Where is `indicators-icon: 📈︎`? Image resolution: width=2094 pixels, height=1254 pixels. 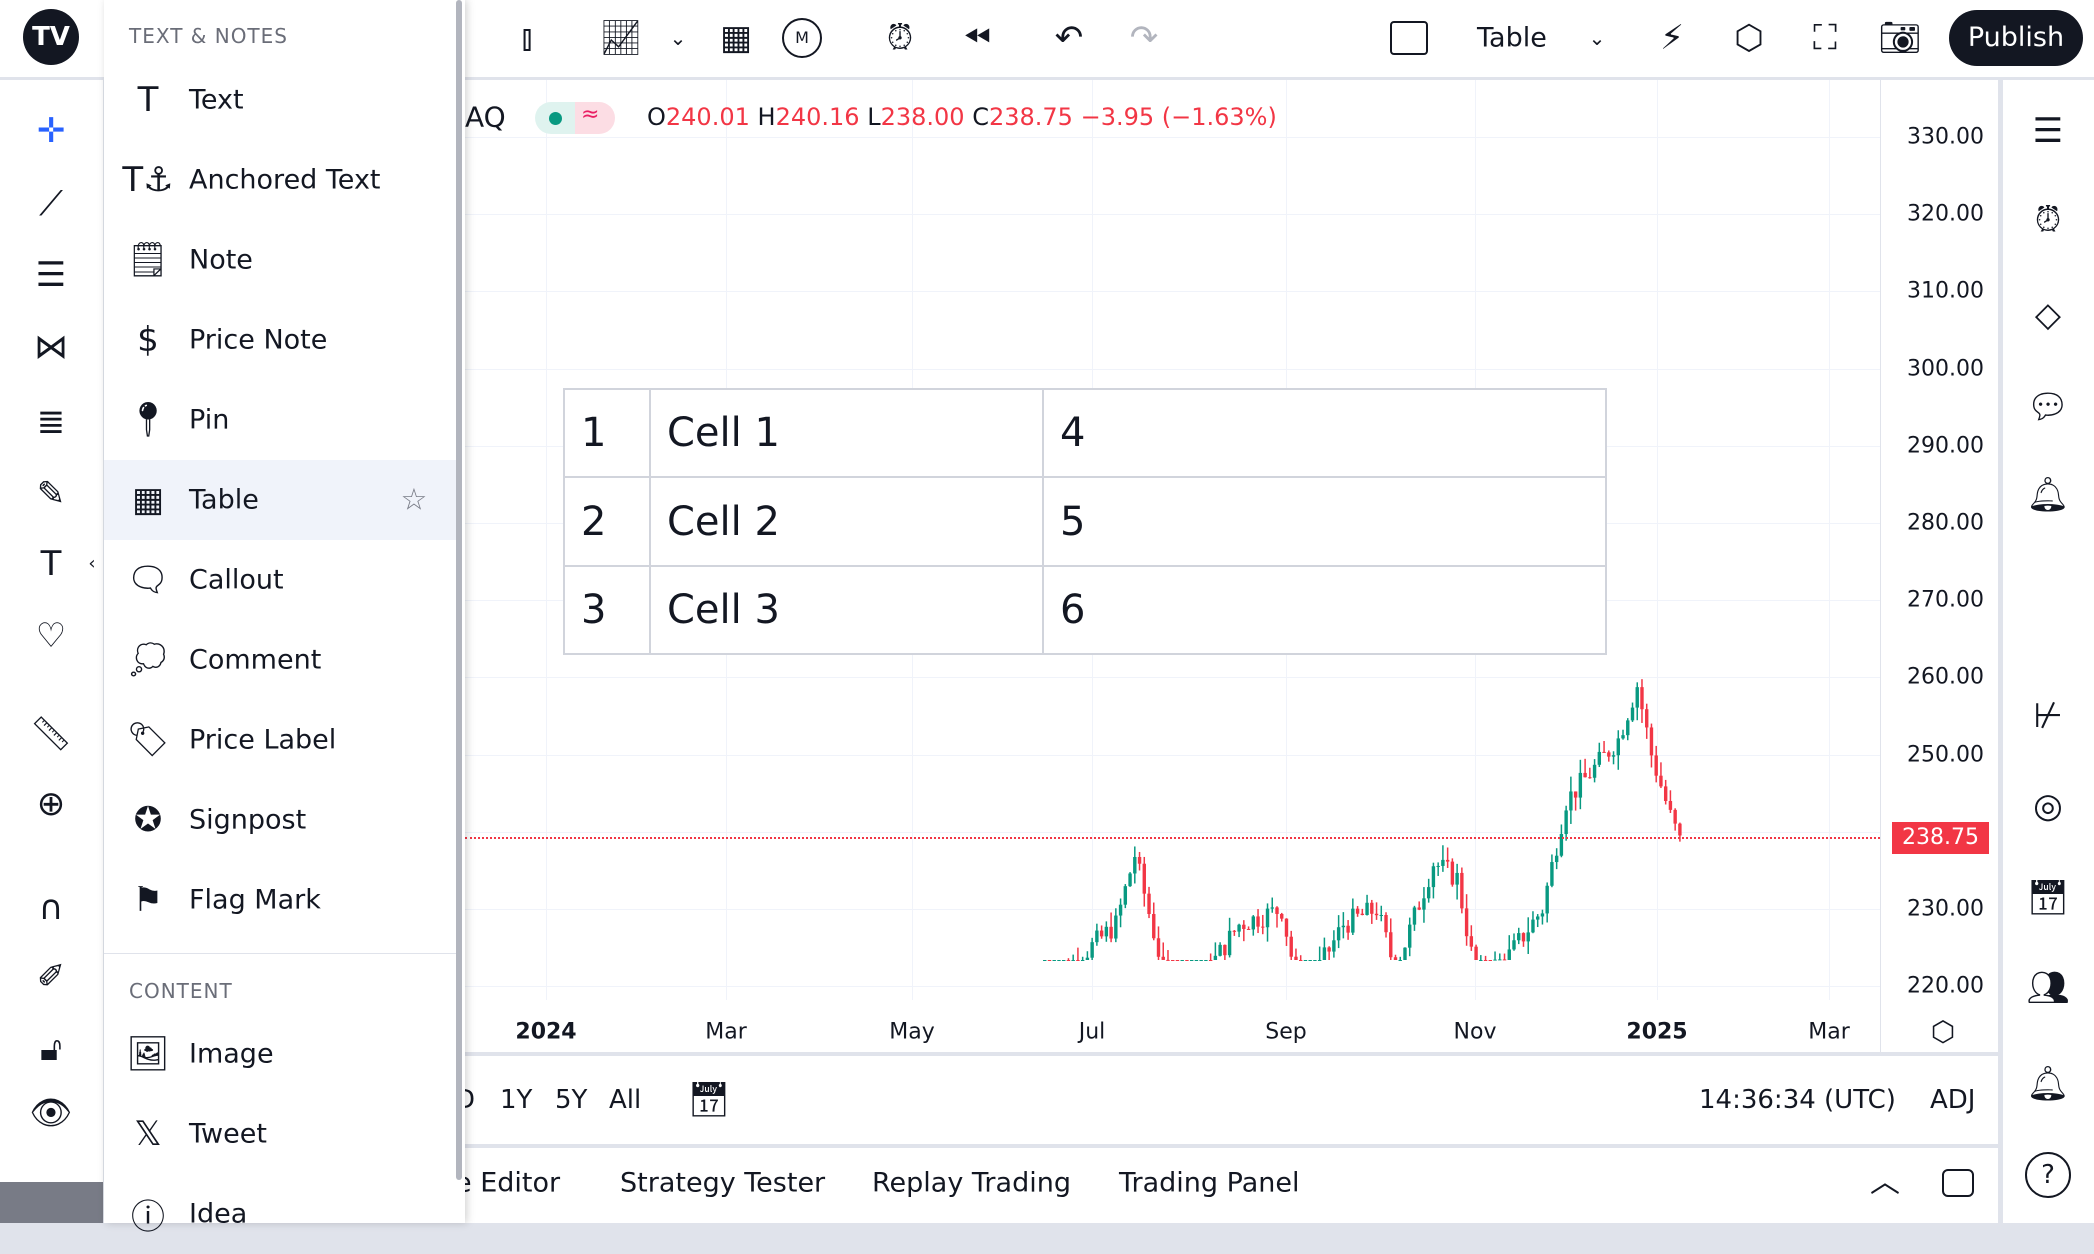
indicators-icon: 📈︎ is located at coordinates (621, 38).